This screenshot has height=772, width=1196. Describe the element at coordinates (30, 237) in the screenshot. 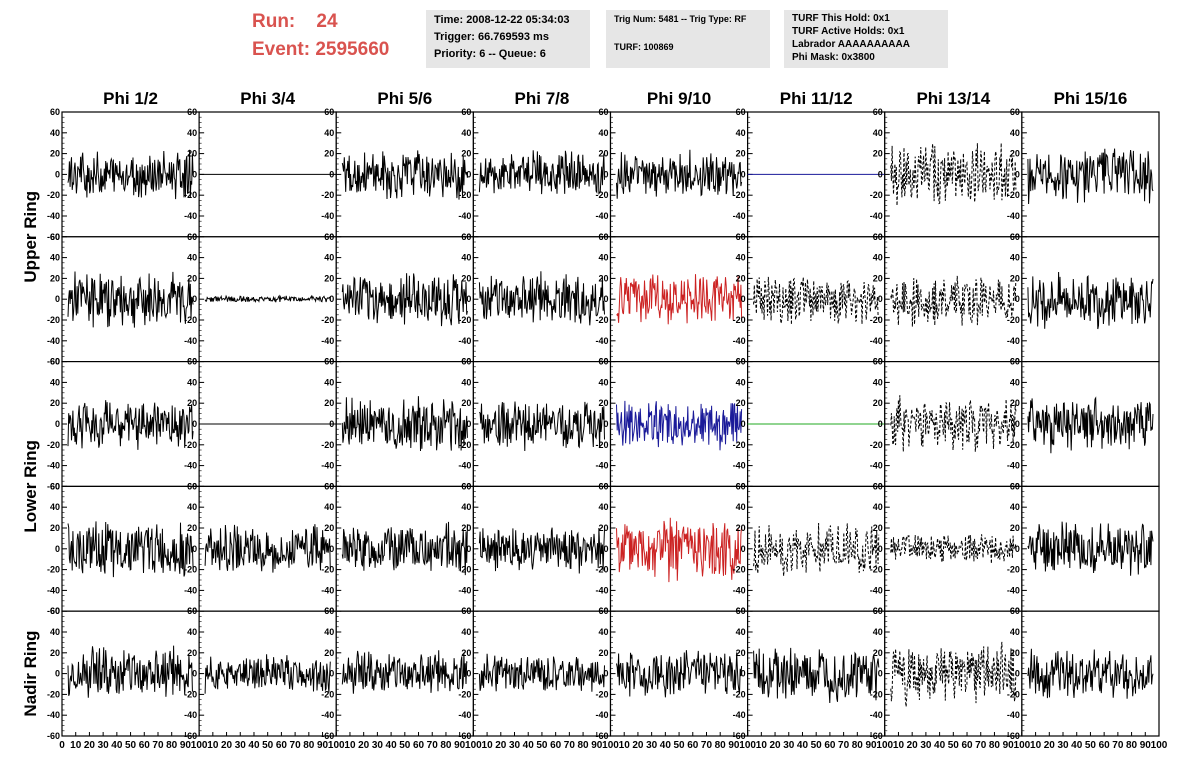

I see `ring-label: Upper Ring` at that location.